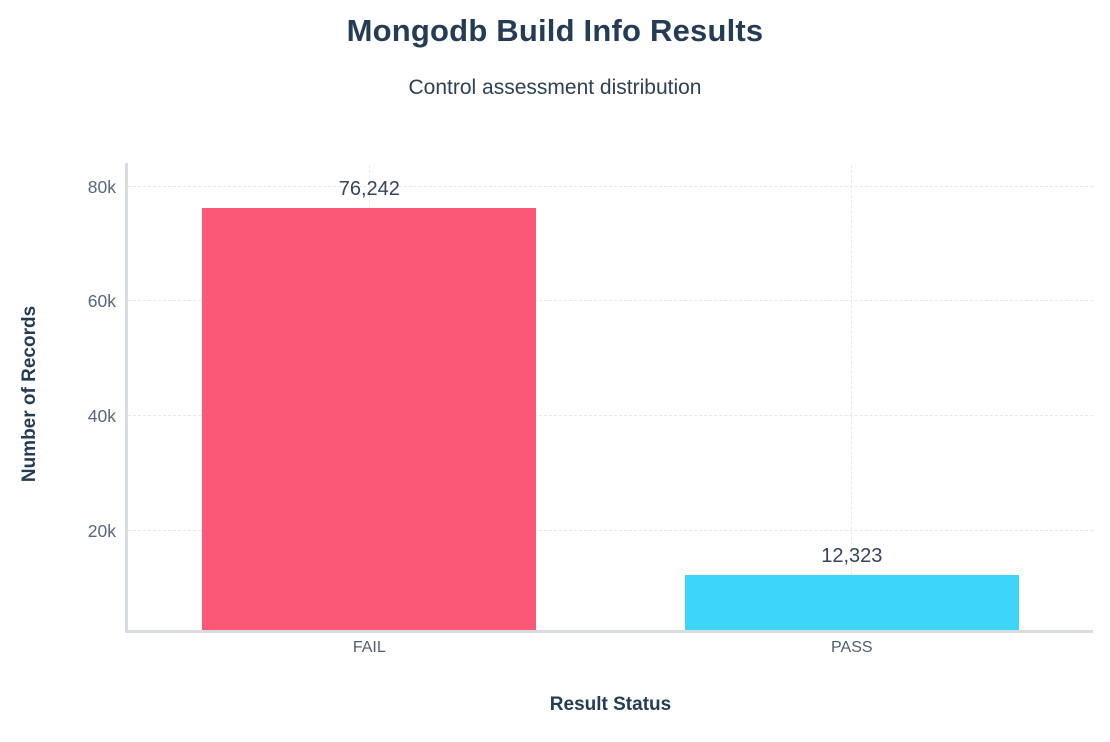 The height and width of the screenshot is (742, 1110). I want to click on bar-value-label-fail: 76,242, so click(369, 189).